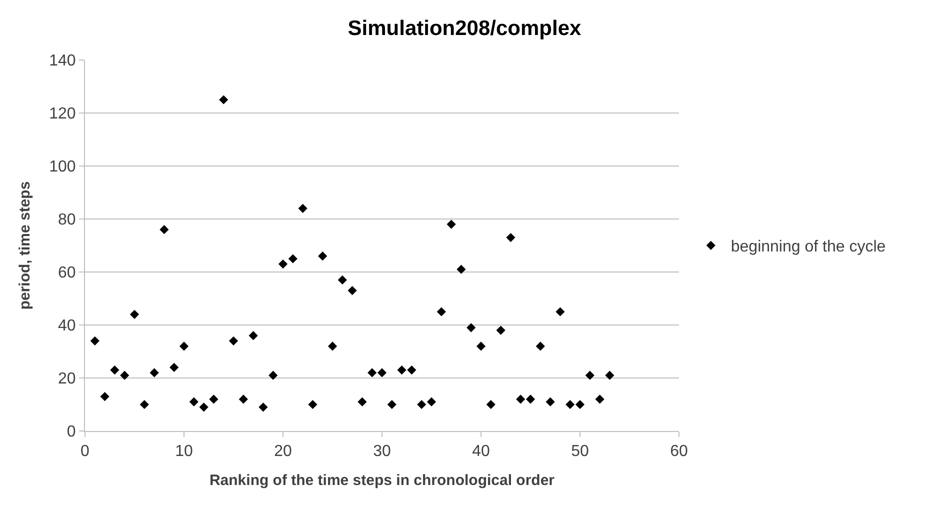 This screenshot has width=929, height=506. Describe the element at coordinates (808, 247) in the screenshot. I see `legend-label: beginning of the cycle` at that location.